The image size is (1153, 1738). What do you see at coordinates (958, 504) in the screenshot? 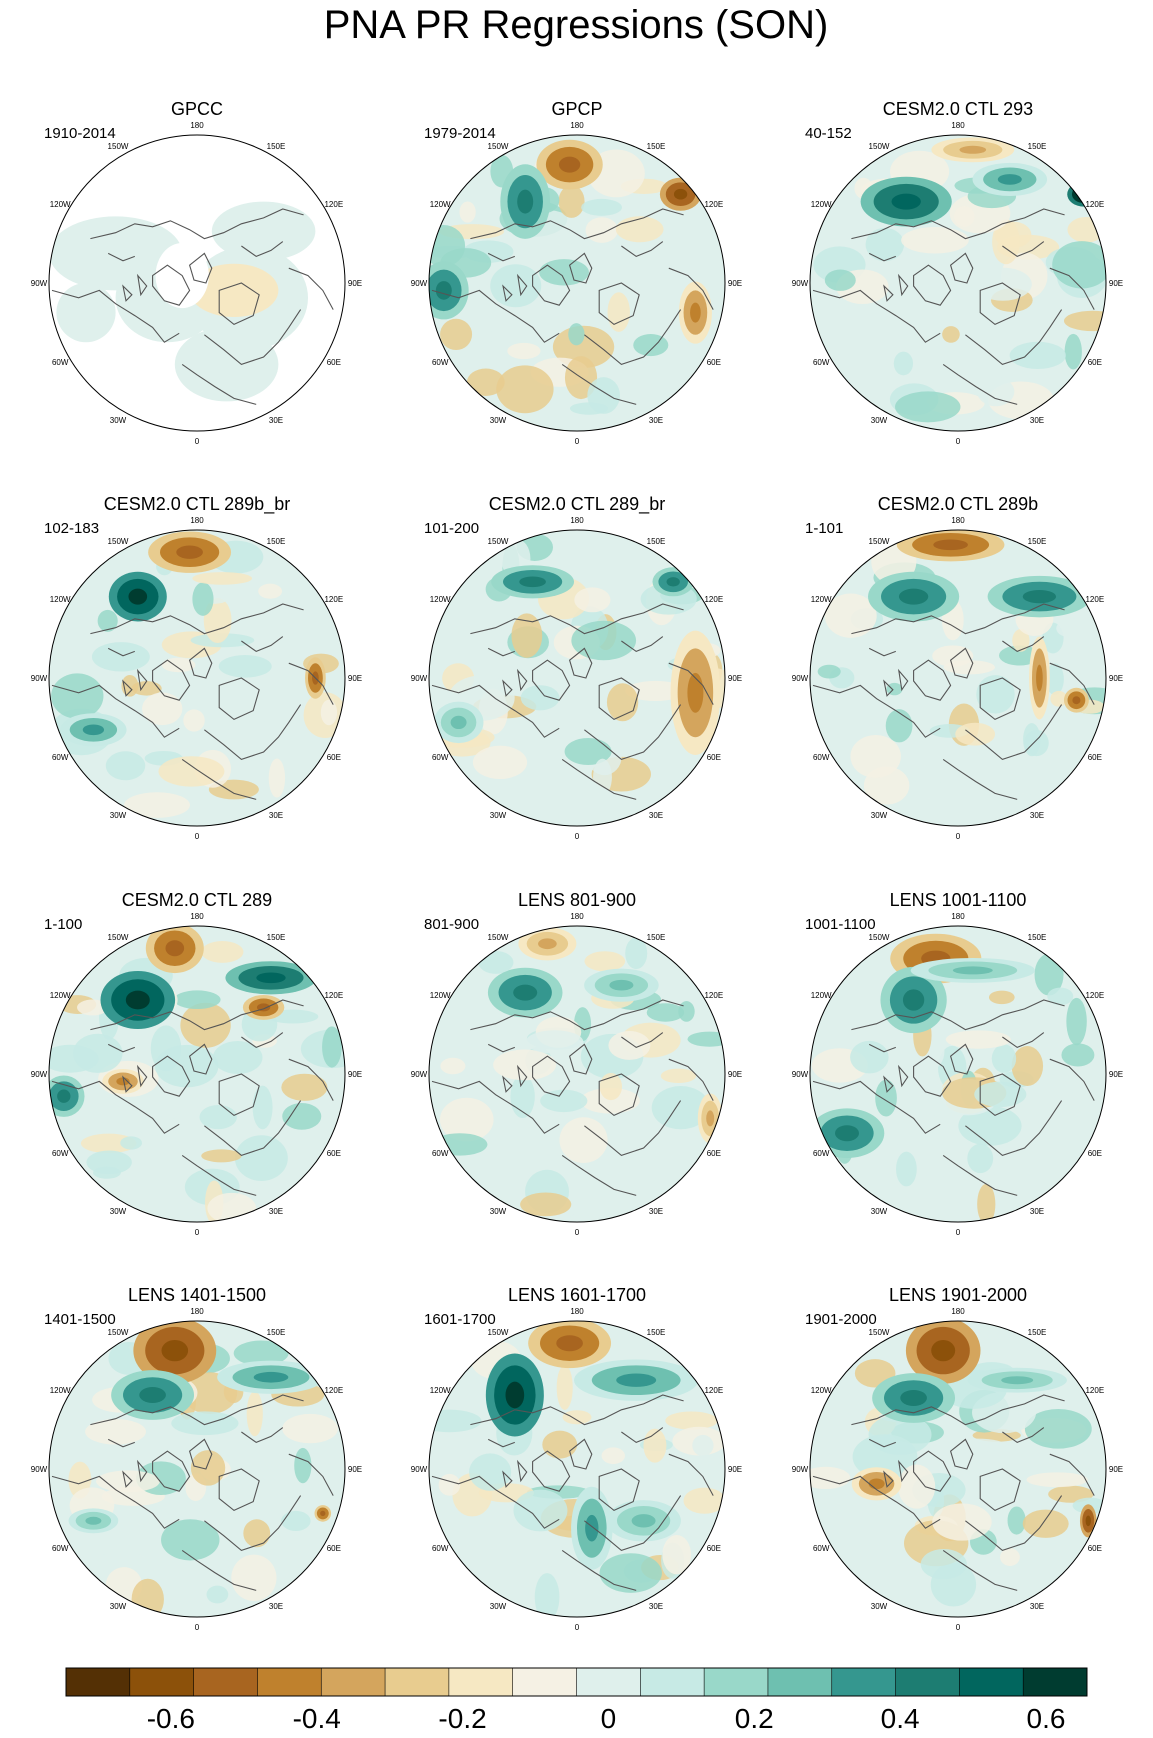
I see `panel-title: CESM2.0 CTL 289b` at bounding box center [958, 504].